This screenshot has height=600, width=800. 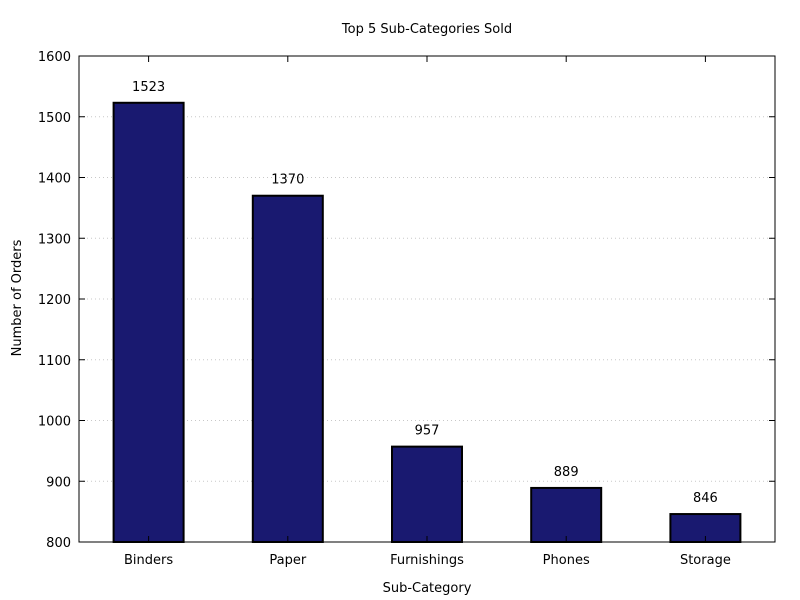 What do you see at coordinates (427, 494) in the screenshot?
I see `bar-furnishings` at bounding box center [427, 494].